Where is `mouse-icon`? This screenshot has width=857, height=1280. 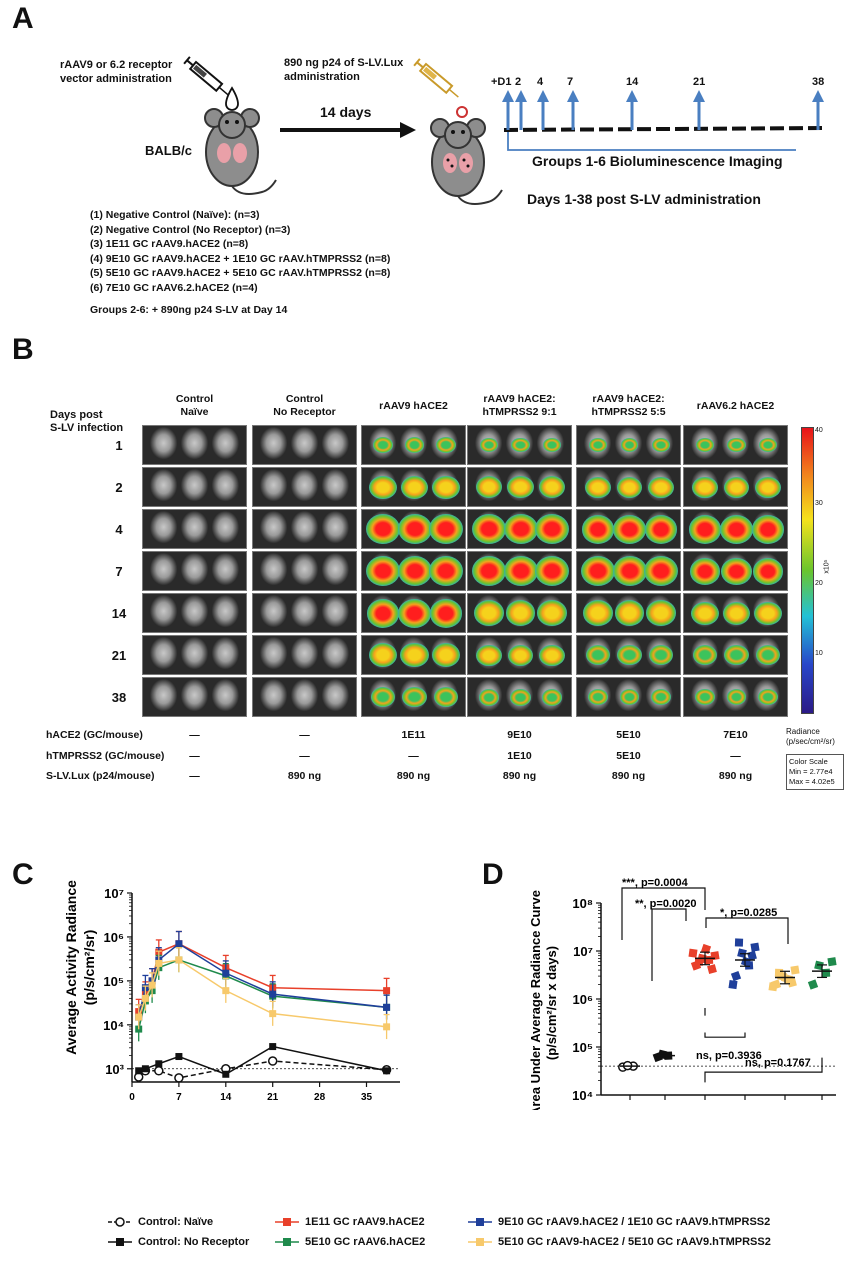
mouse-icon is located at coordinates (240, 151).